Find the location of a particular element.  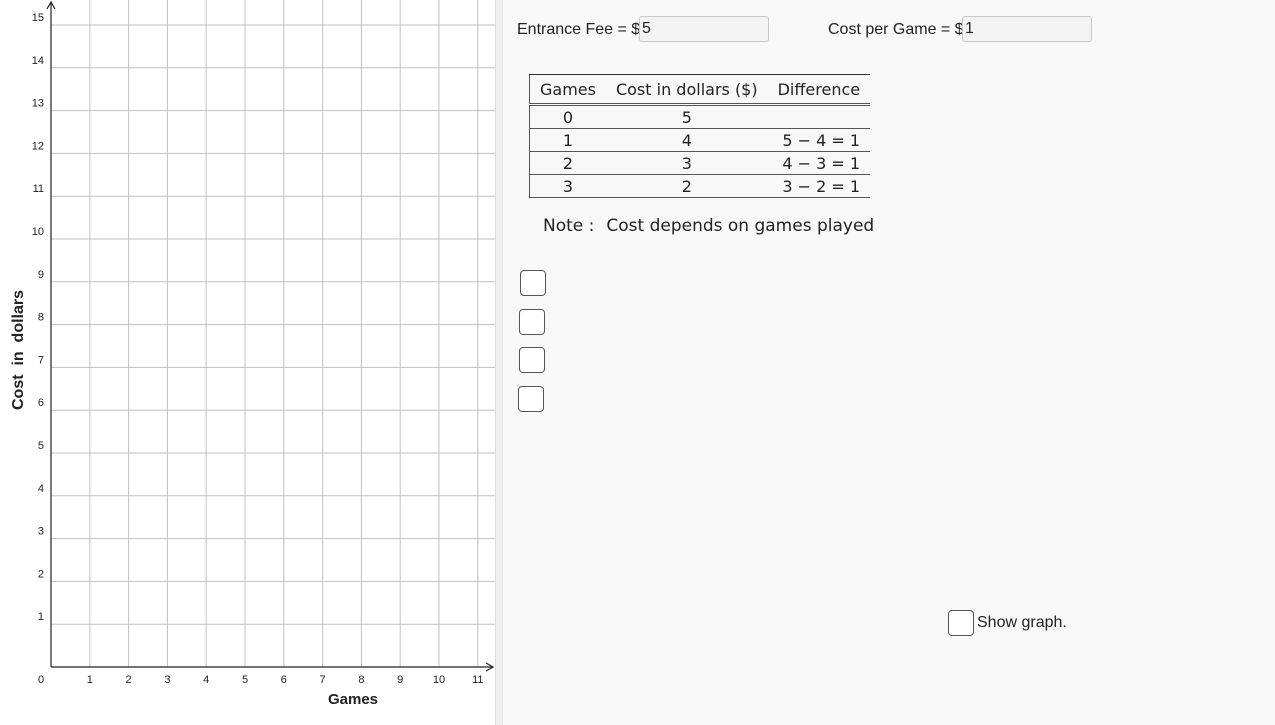

x-tick-label: 11 is located at coordinates (477, 680).